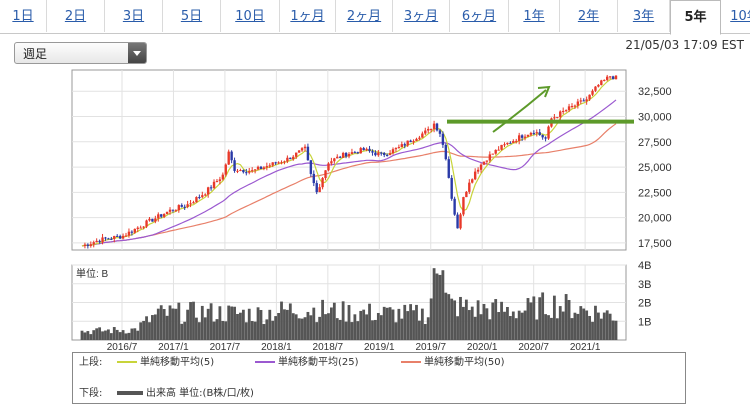  Describe the element at coordinates (479, 16) in the screenshot. I see `tab-9: 6ヶ月` at that location.